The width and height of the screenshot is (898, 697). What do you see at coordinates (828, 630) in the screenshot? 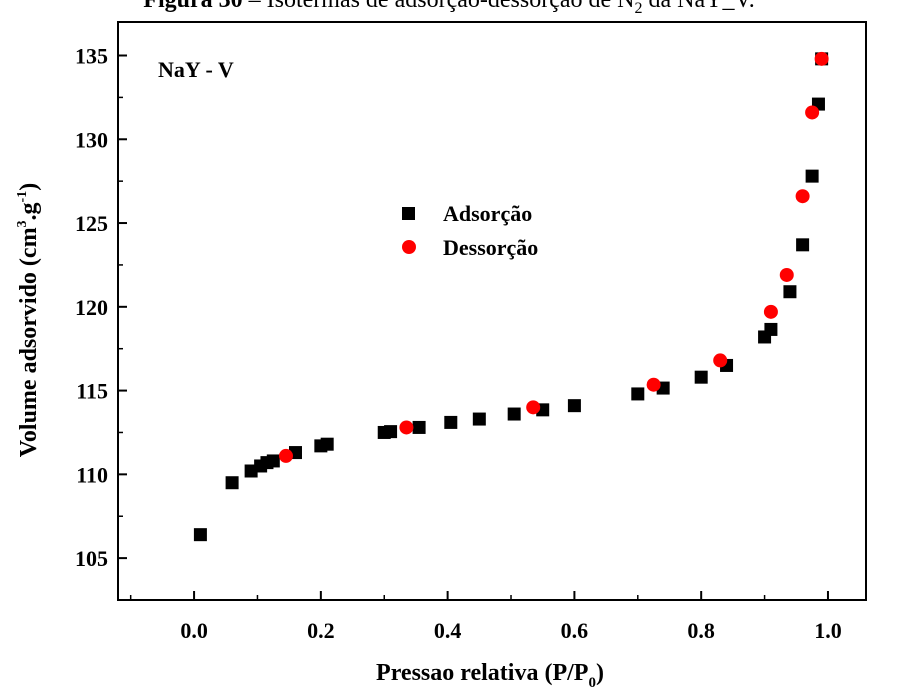
I see `x-tick-label: 1.0` at bounding box center [828, 630].